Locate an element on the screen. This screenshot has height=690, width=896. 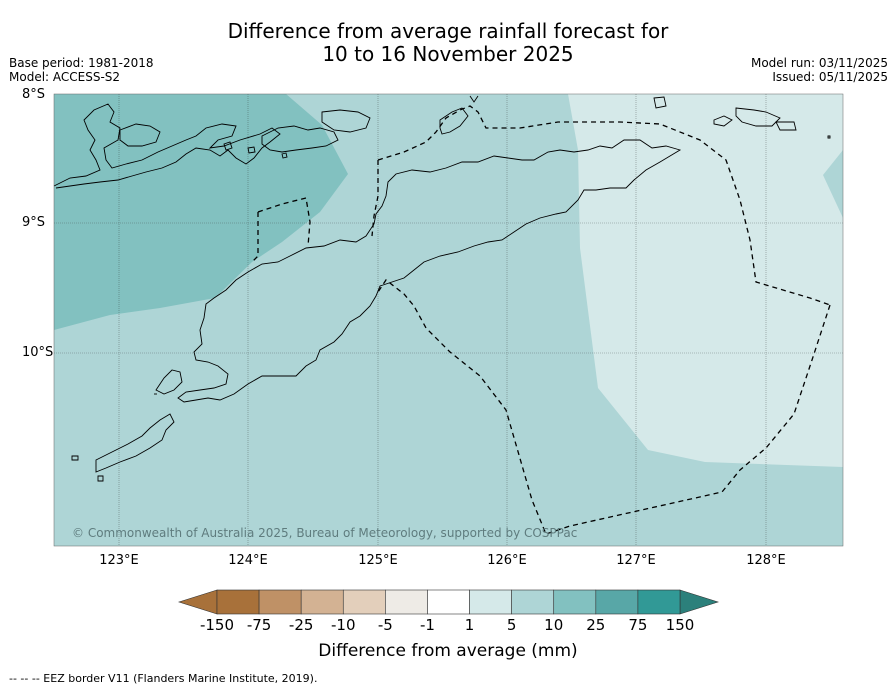
coastline-lomblen is located at coordinates (300, 139).